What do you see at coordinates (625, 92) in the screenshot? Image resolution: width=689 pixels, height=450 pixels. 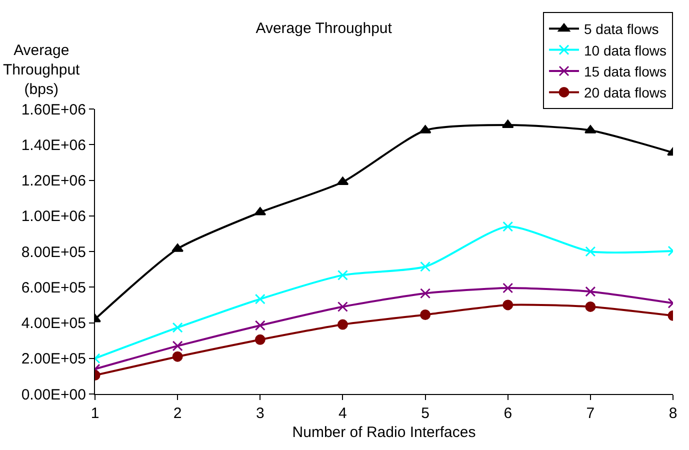 I see `legend-label: 20 data flows` at bounding box center [625, 92].